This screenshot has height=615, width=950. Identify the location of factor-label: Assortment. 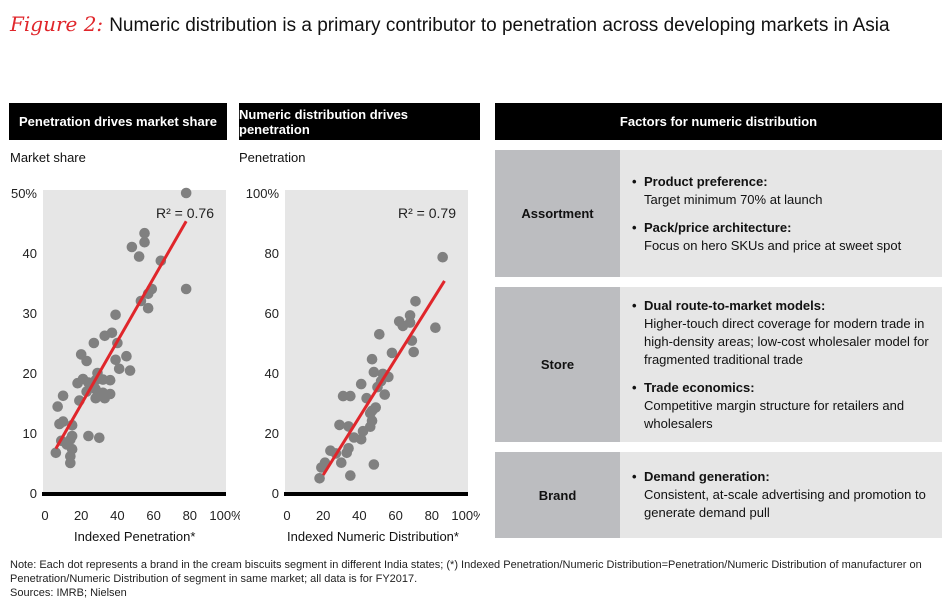
(557, 213).